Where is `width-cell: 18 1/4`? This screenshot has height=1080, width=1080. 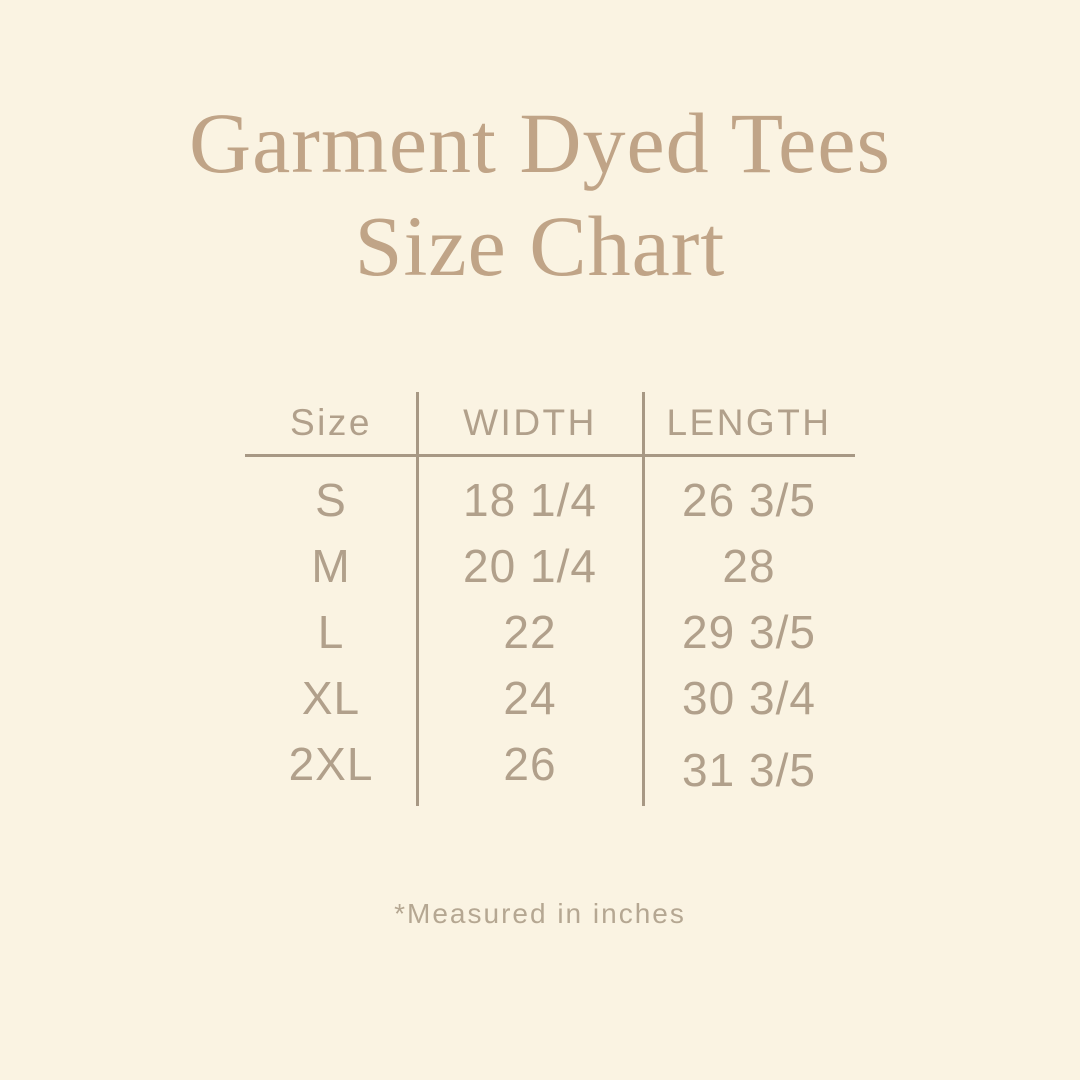 width-cell: 18 1/4 is located at coordinates (530, 500).